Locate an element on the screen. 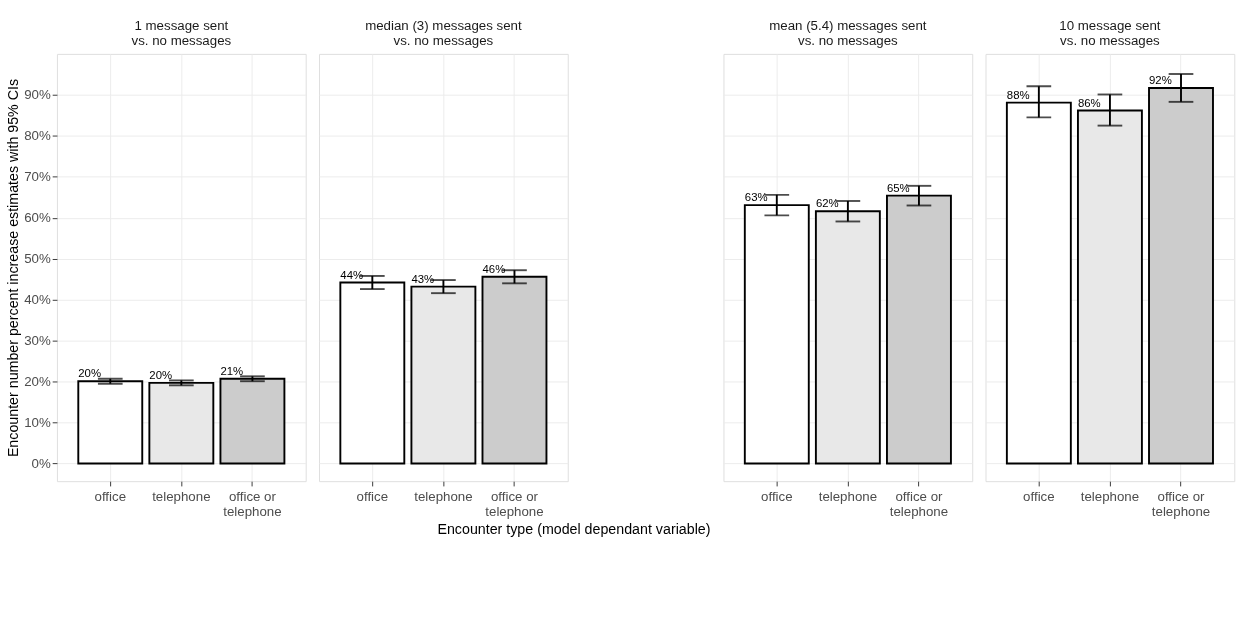  y-tick-label: 0% is located at coordinates (41, 463).